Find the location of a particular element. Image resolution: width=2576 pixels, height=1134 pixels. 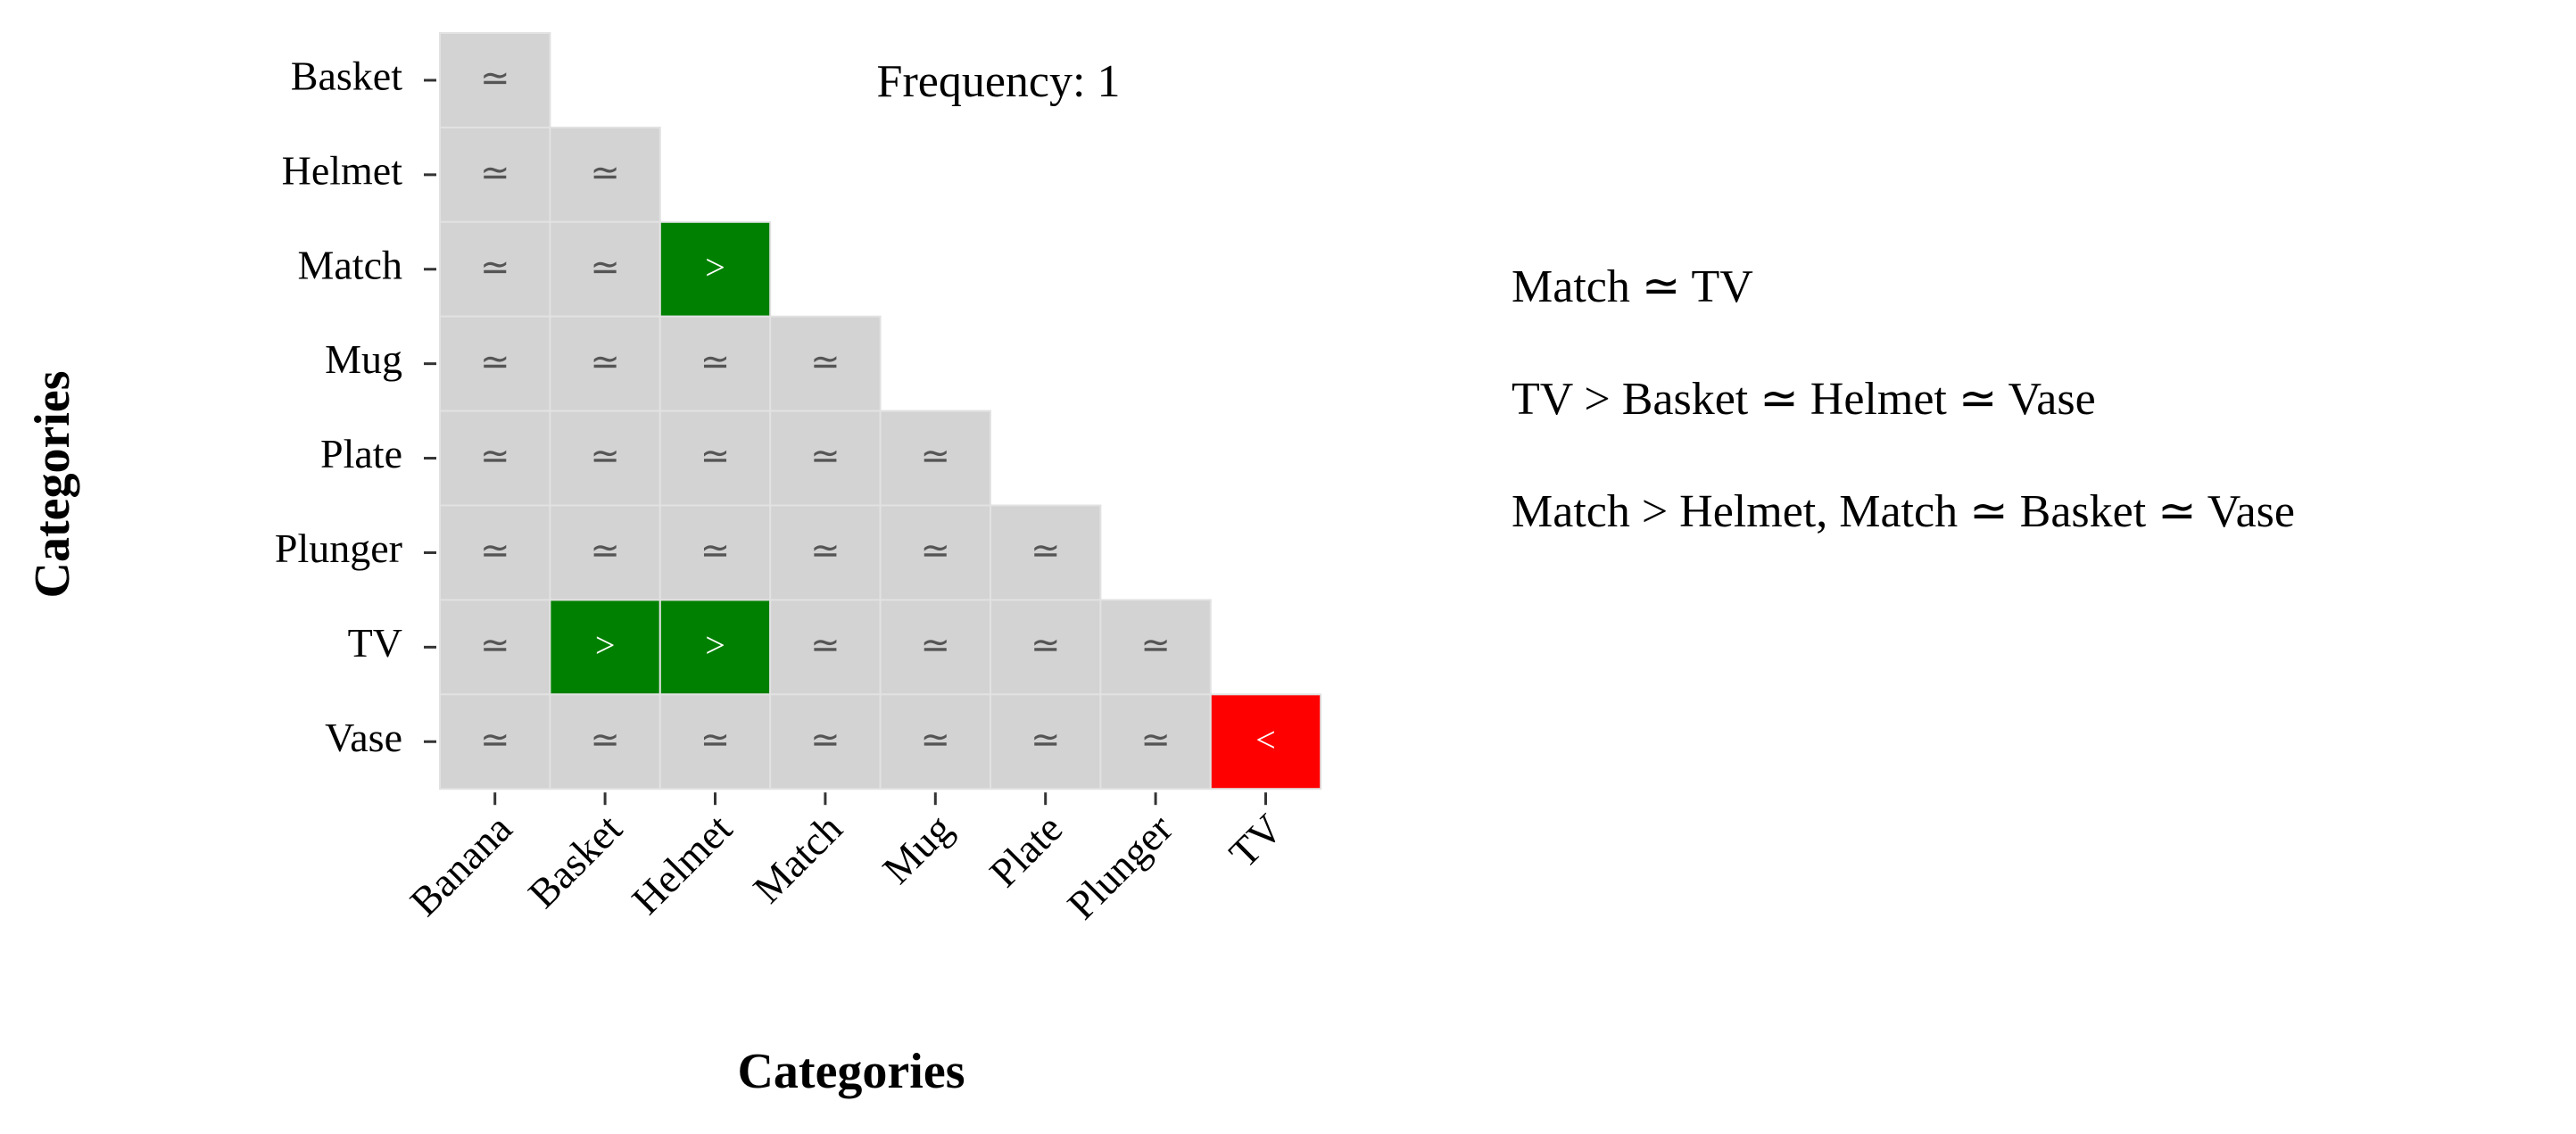

y-tick-label: Plate is located at coordinates (361, 453).